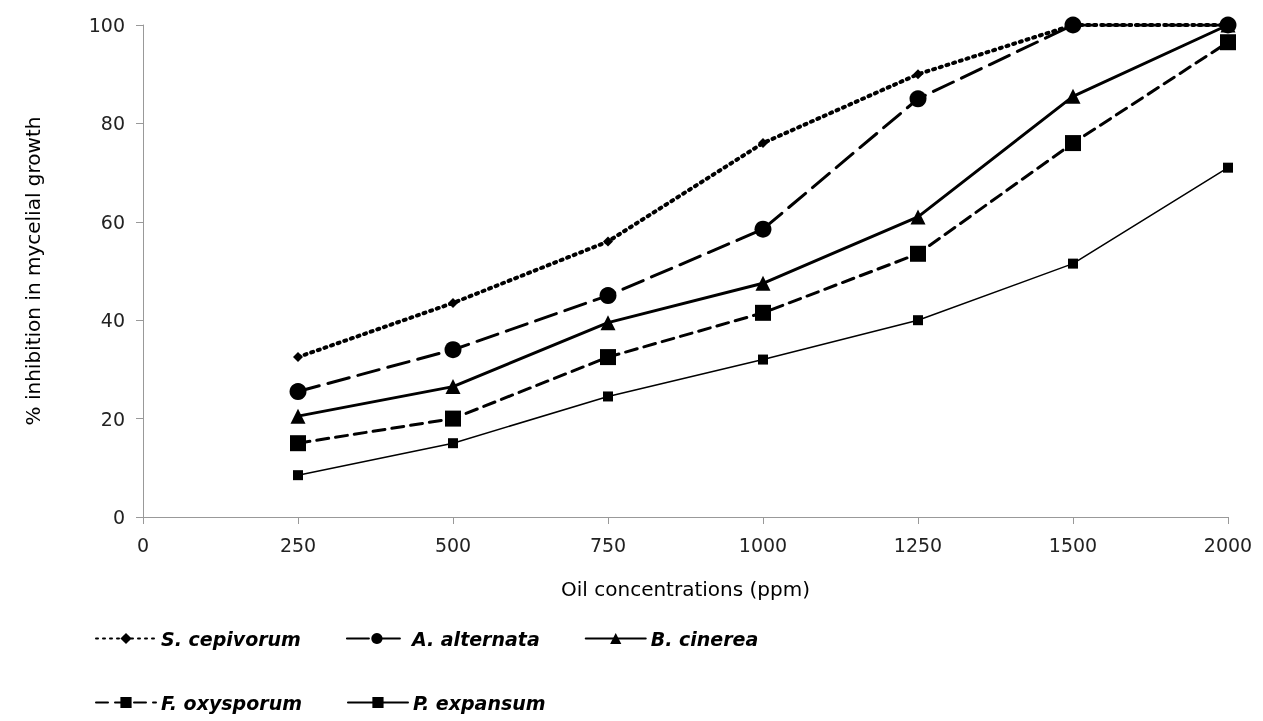 Image resolution: width=1263 pixels, height=721 pixels. What do you see at coordinates (112, 320) in the screenshot?
I see `y-tick-label: 40` at bounding box center [112, 320].